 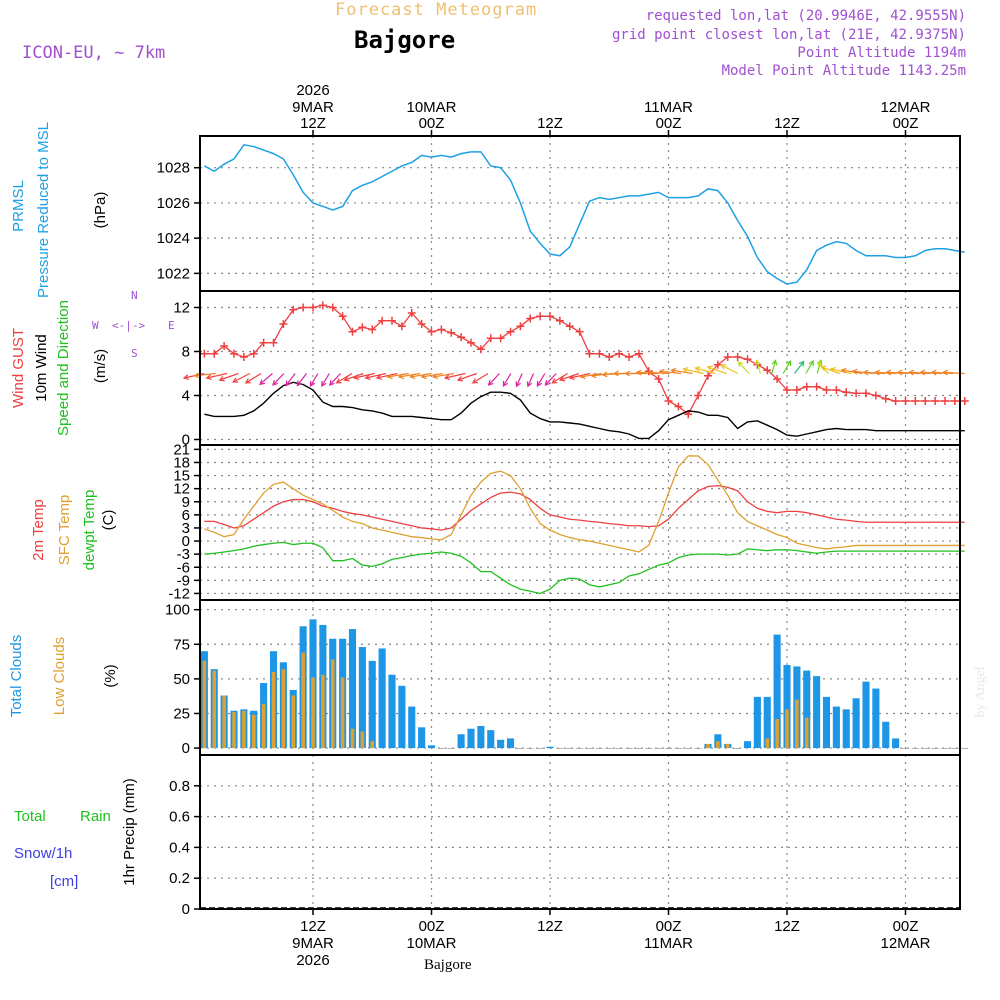 What do you see at coordinates (186, 909) in the screenshot?
I see `precip-ytick-label: 0` at bounding box center [186, 909].